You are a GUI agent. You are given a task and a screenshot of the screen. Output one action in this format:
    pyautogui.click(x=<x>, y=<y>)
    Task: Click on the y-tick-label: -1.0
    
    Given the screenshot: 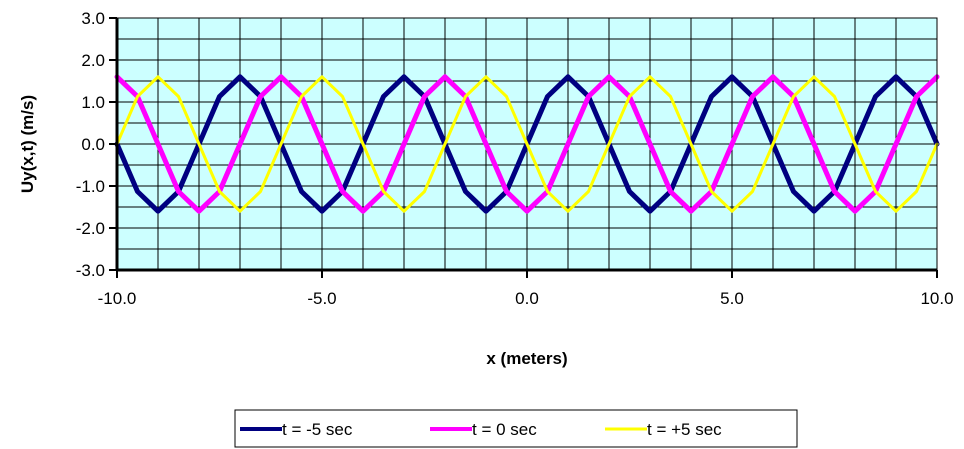 What is the action you would take?
    pyautogui.click(x=90, y=186)
    